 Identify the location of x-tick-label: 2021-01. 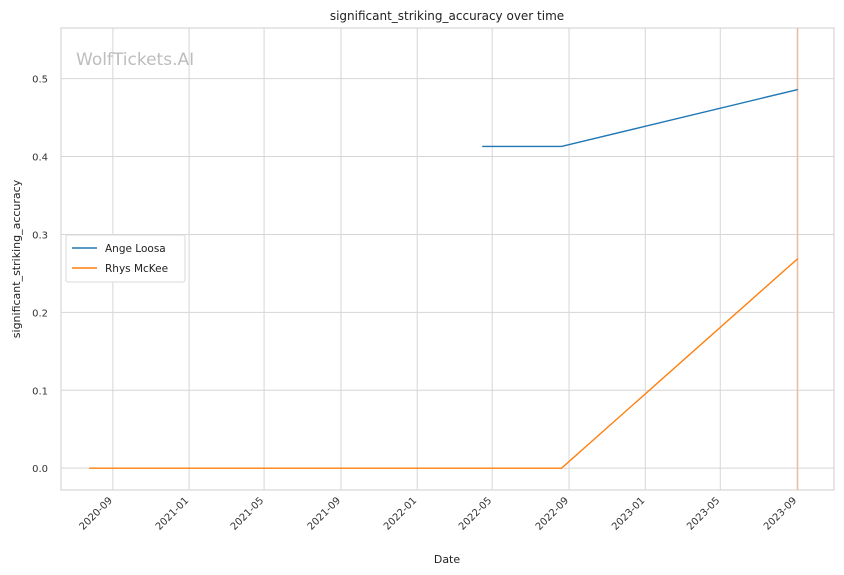
(172, 513).